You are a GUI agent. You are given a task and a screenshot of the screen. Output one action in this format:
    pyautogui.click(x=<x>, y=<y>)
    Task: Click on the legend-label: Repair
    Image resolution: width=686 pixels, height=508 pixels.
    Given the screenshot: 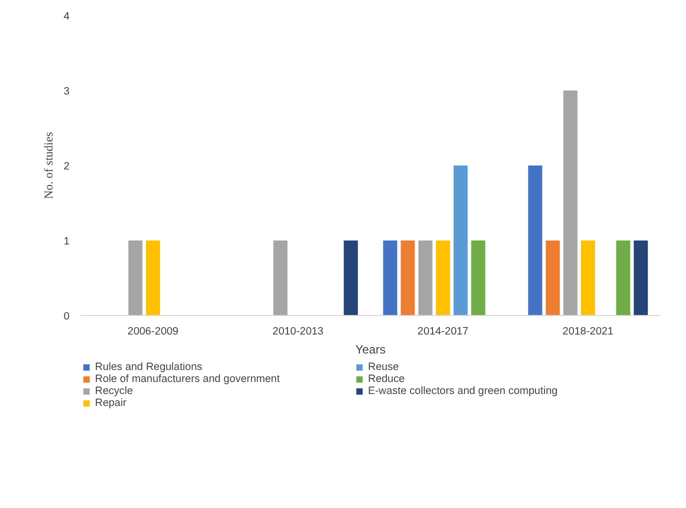 What is the action you would take?
    pyautogui.click(x=111, y=403)
    